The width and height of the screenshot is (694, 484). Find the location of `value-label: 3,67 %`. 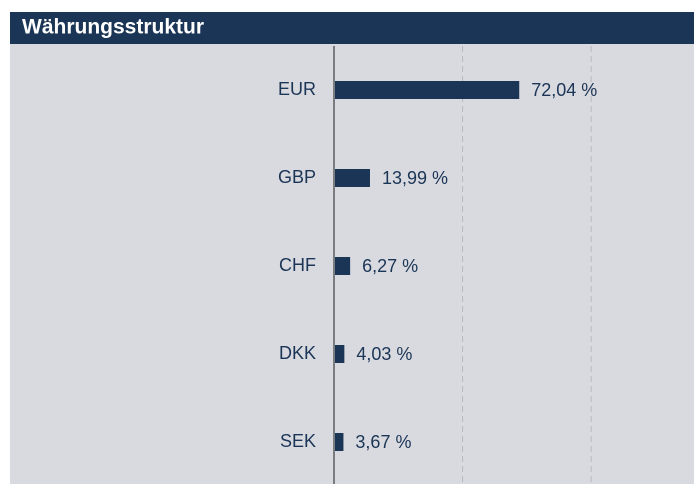

value-label: 3,67 % is located at coordinates (383, 442).